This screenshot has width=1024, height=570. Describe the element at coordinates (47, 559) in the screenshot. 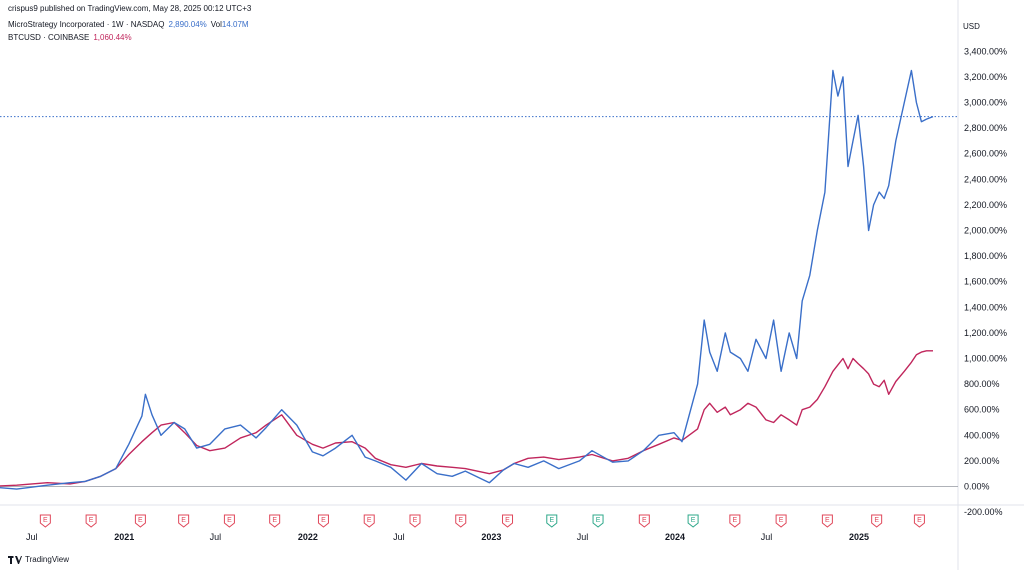

I see `branding-name: TradingView` at that location.